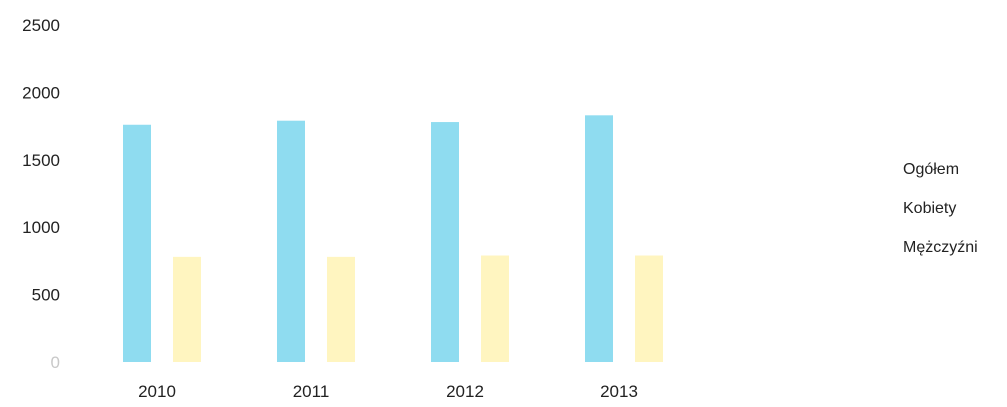 Image resolution: width=1007 pixels, height=407 pixels. I want to click on bar-Ogółem-2013, so click(599, 238).